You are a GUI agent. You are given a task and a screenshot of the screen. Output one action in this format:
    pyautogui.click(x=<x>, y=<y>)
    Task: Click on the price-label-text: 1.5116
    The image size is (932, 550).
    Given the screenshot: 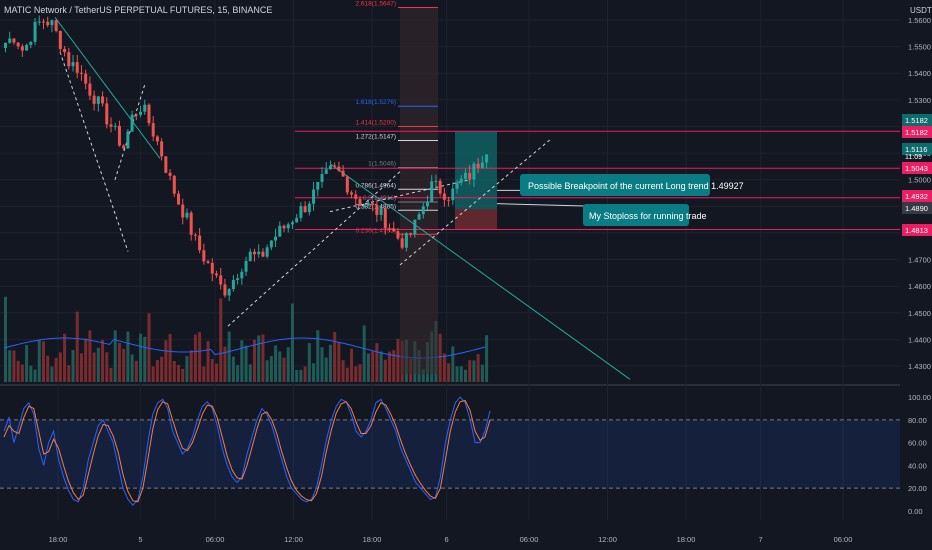 What is the action you would take?
    pyautogui.click(x=916, y=149)
    